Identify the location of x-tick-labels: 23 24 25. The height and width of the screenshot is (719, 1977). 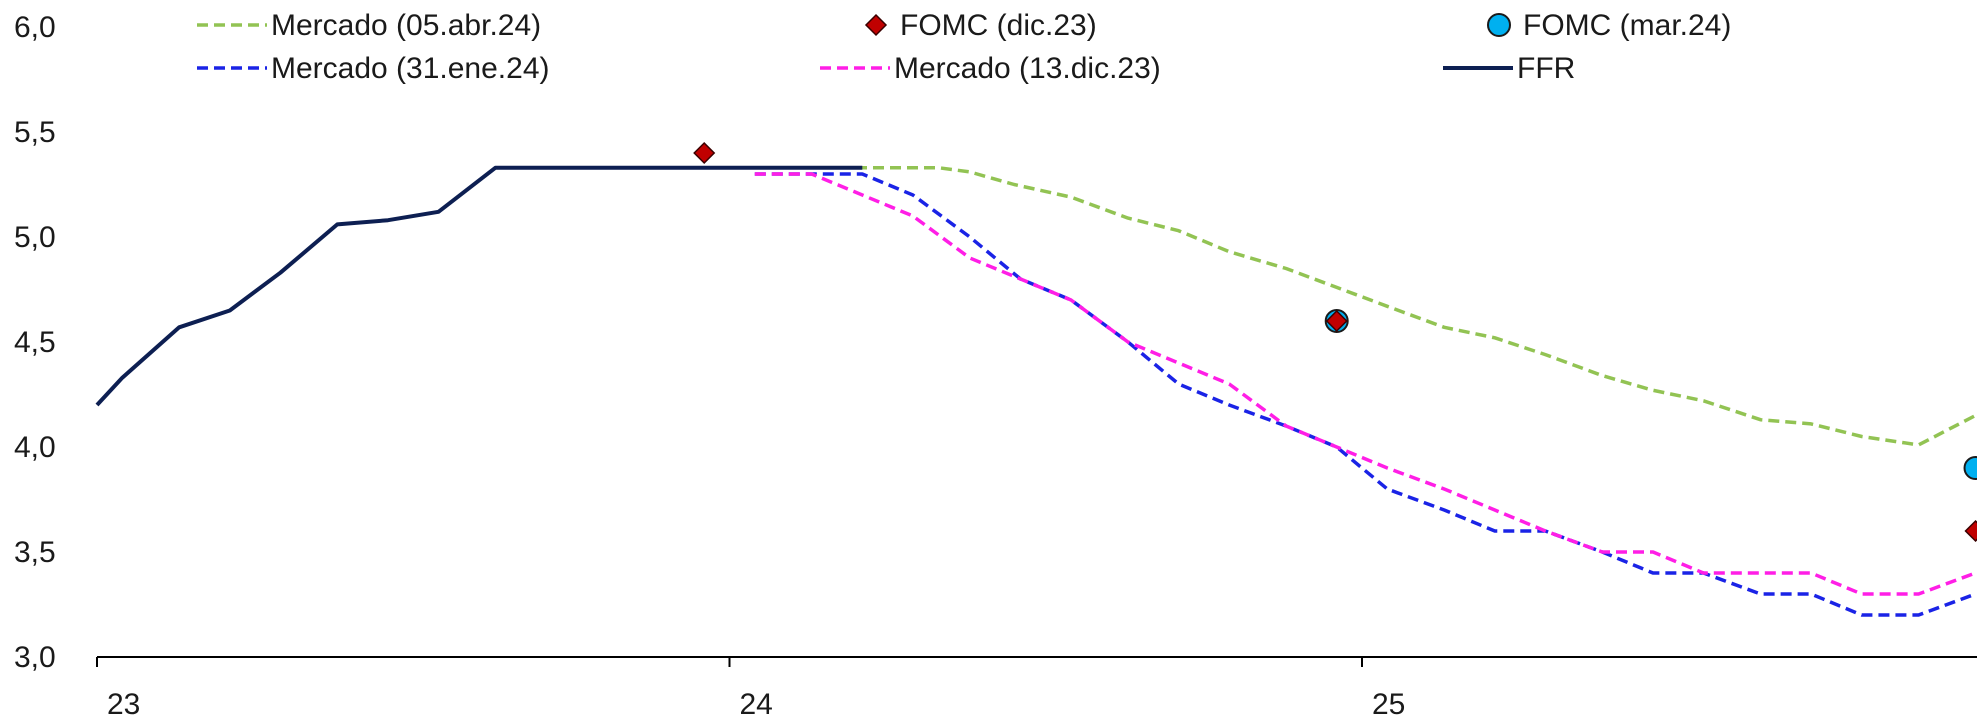
(756, 703).